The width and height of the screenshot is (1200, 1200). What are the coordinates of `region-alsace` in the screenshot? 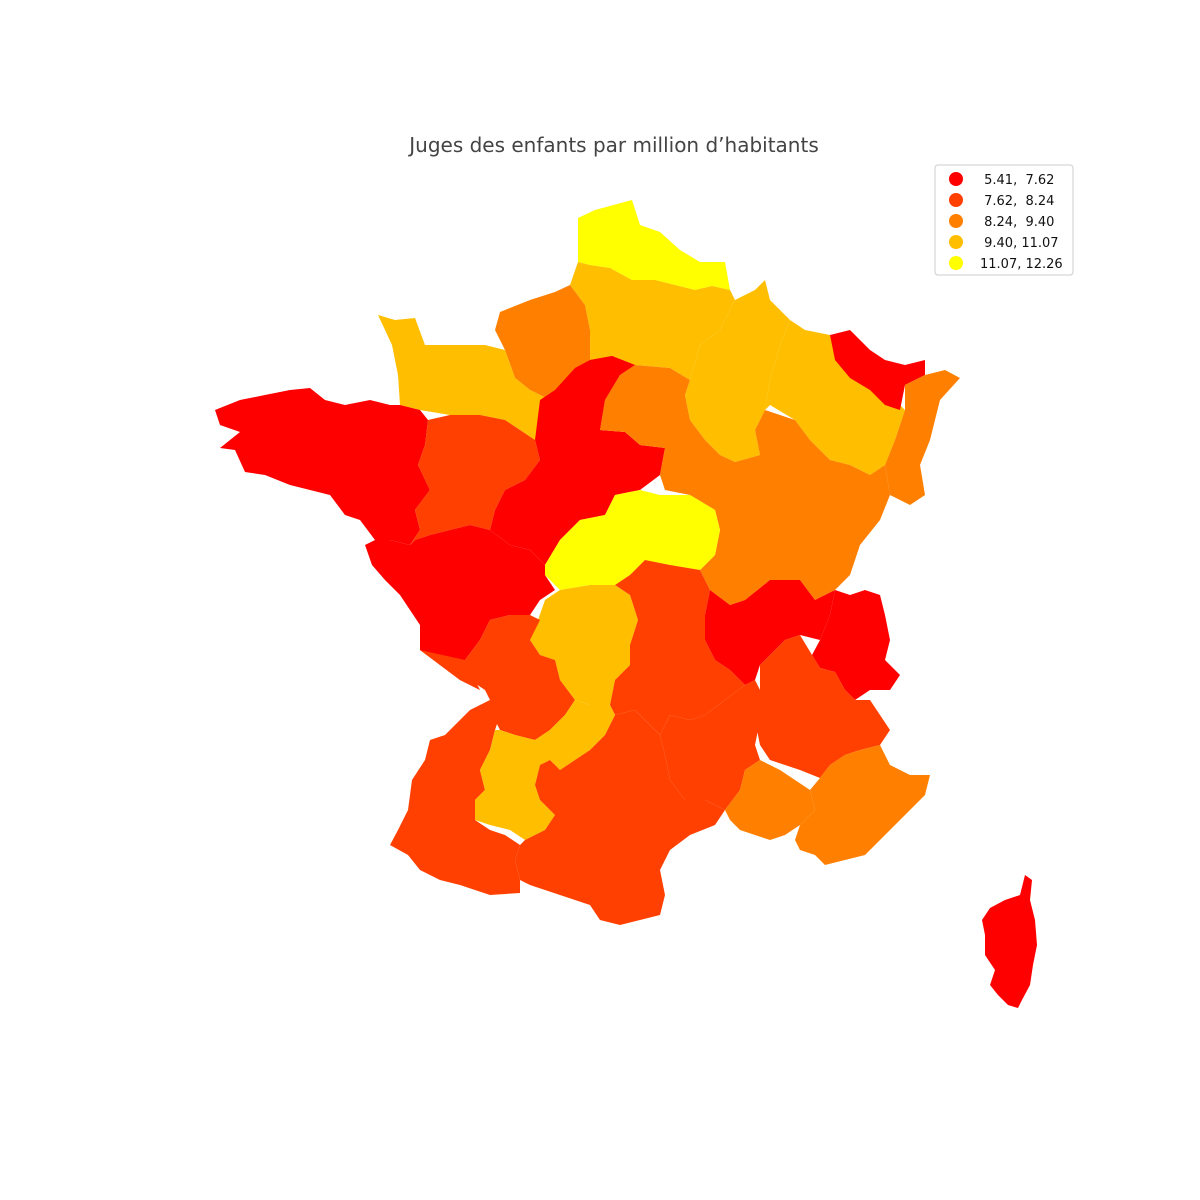 It's located at (877, 370).